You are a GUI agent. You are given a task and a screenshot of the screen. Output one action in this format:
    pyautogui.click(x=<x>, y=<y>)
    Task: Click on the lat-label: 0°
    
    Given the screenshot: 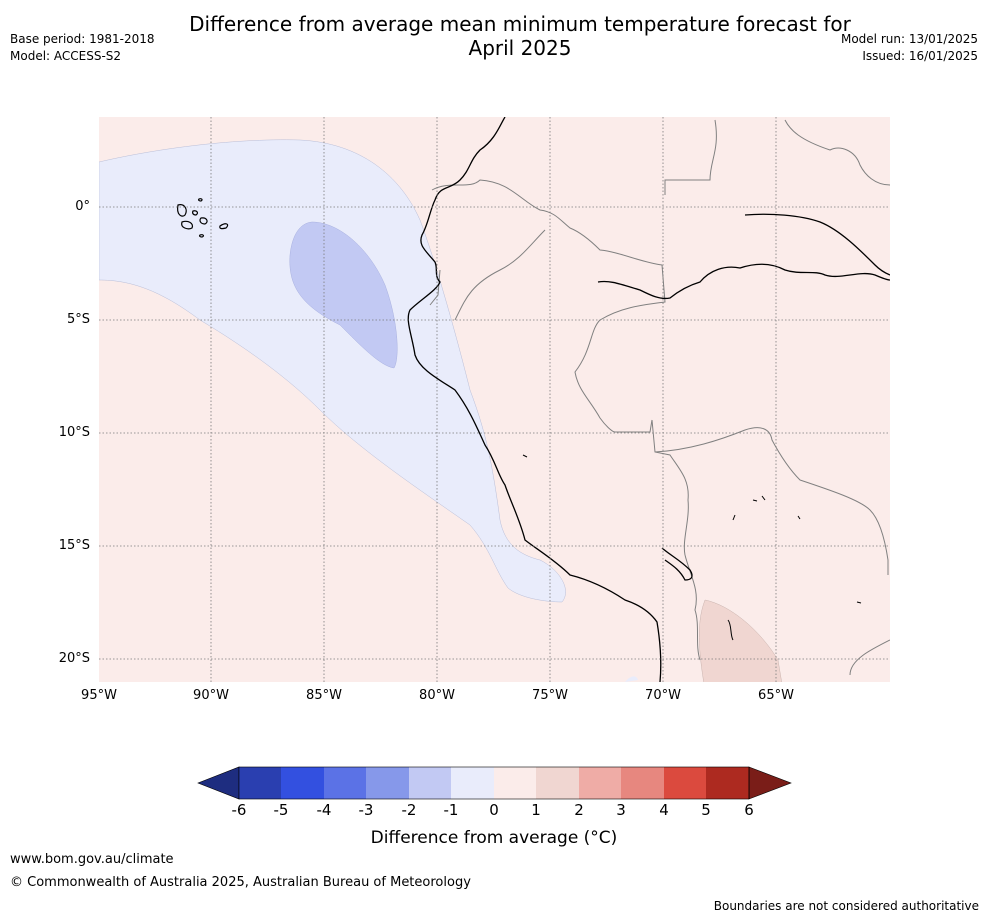 What is the action you would take?
    pyautogui.click(x=82, y=206)
    